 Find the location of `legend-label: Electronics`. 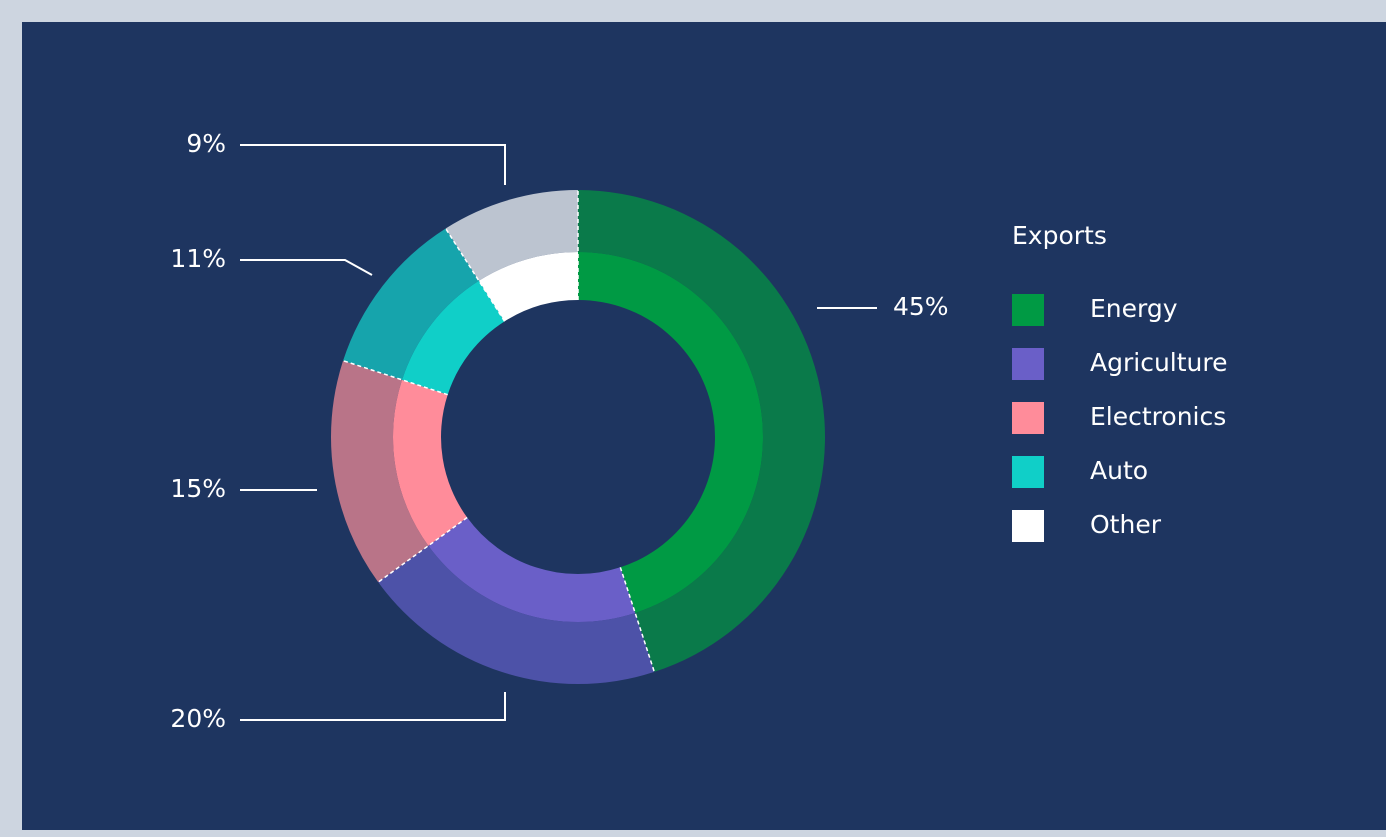

legend-label: Electronics is located at coordinates (1158, 416).